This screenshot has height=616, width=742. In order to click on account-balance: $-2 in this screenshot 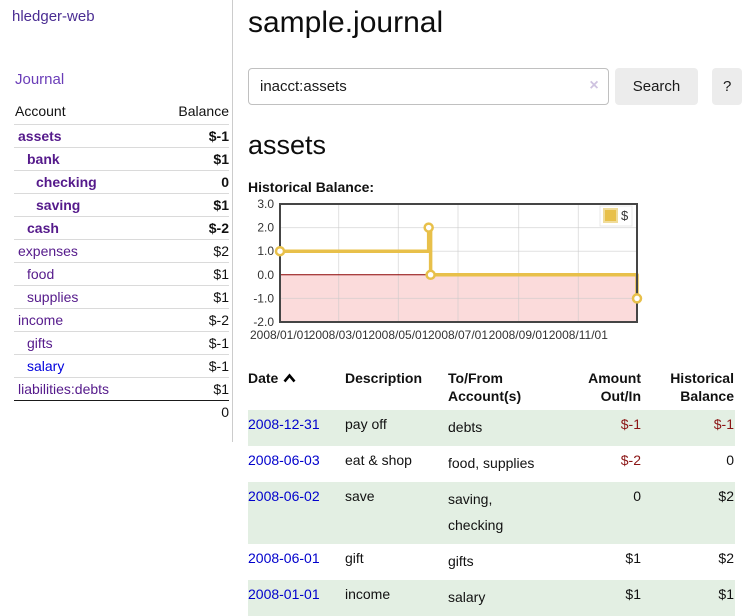, I will do `click(191, 228)`.